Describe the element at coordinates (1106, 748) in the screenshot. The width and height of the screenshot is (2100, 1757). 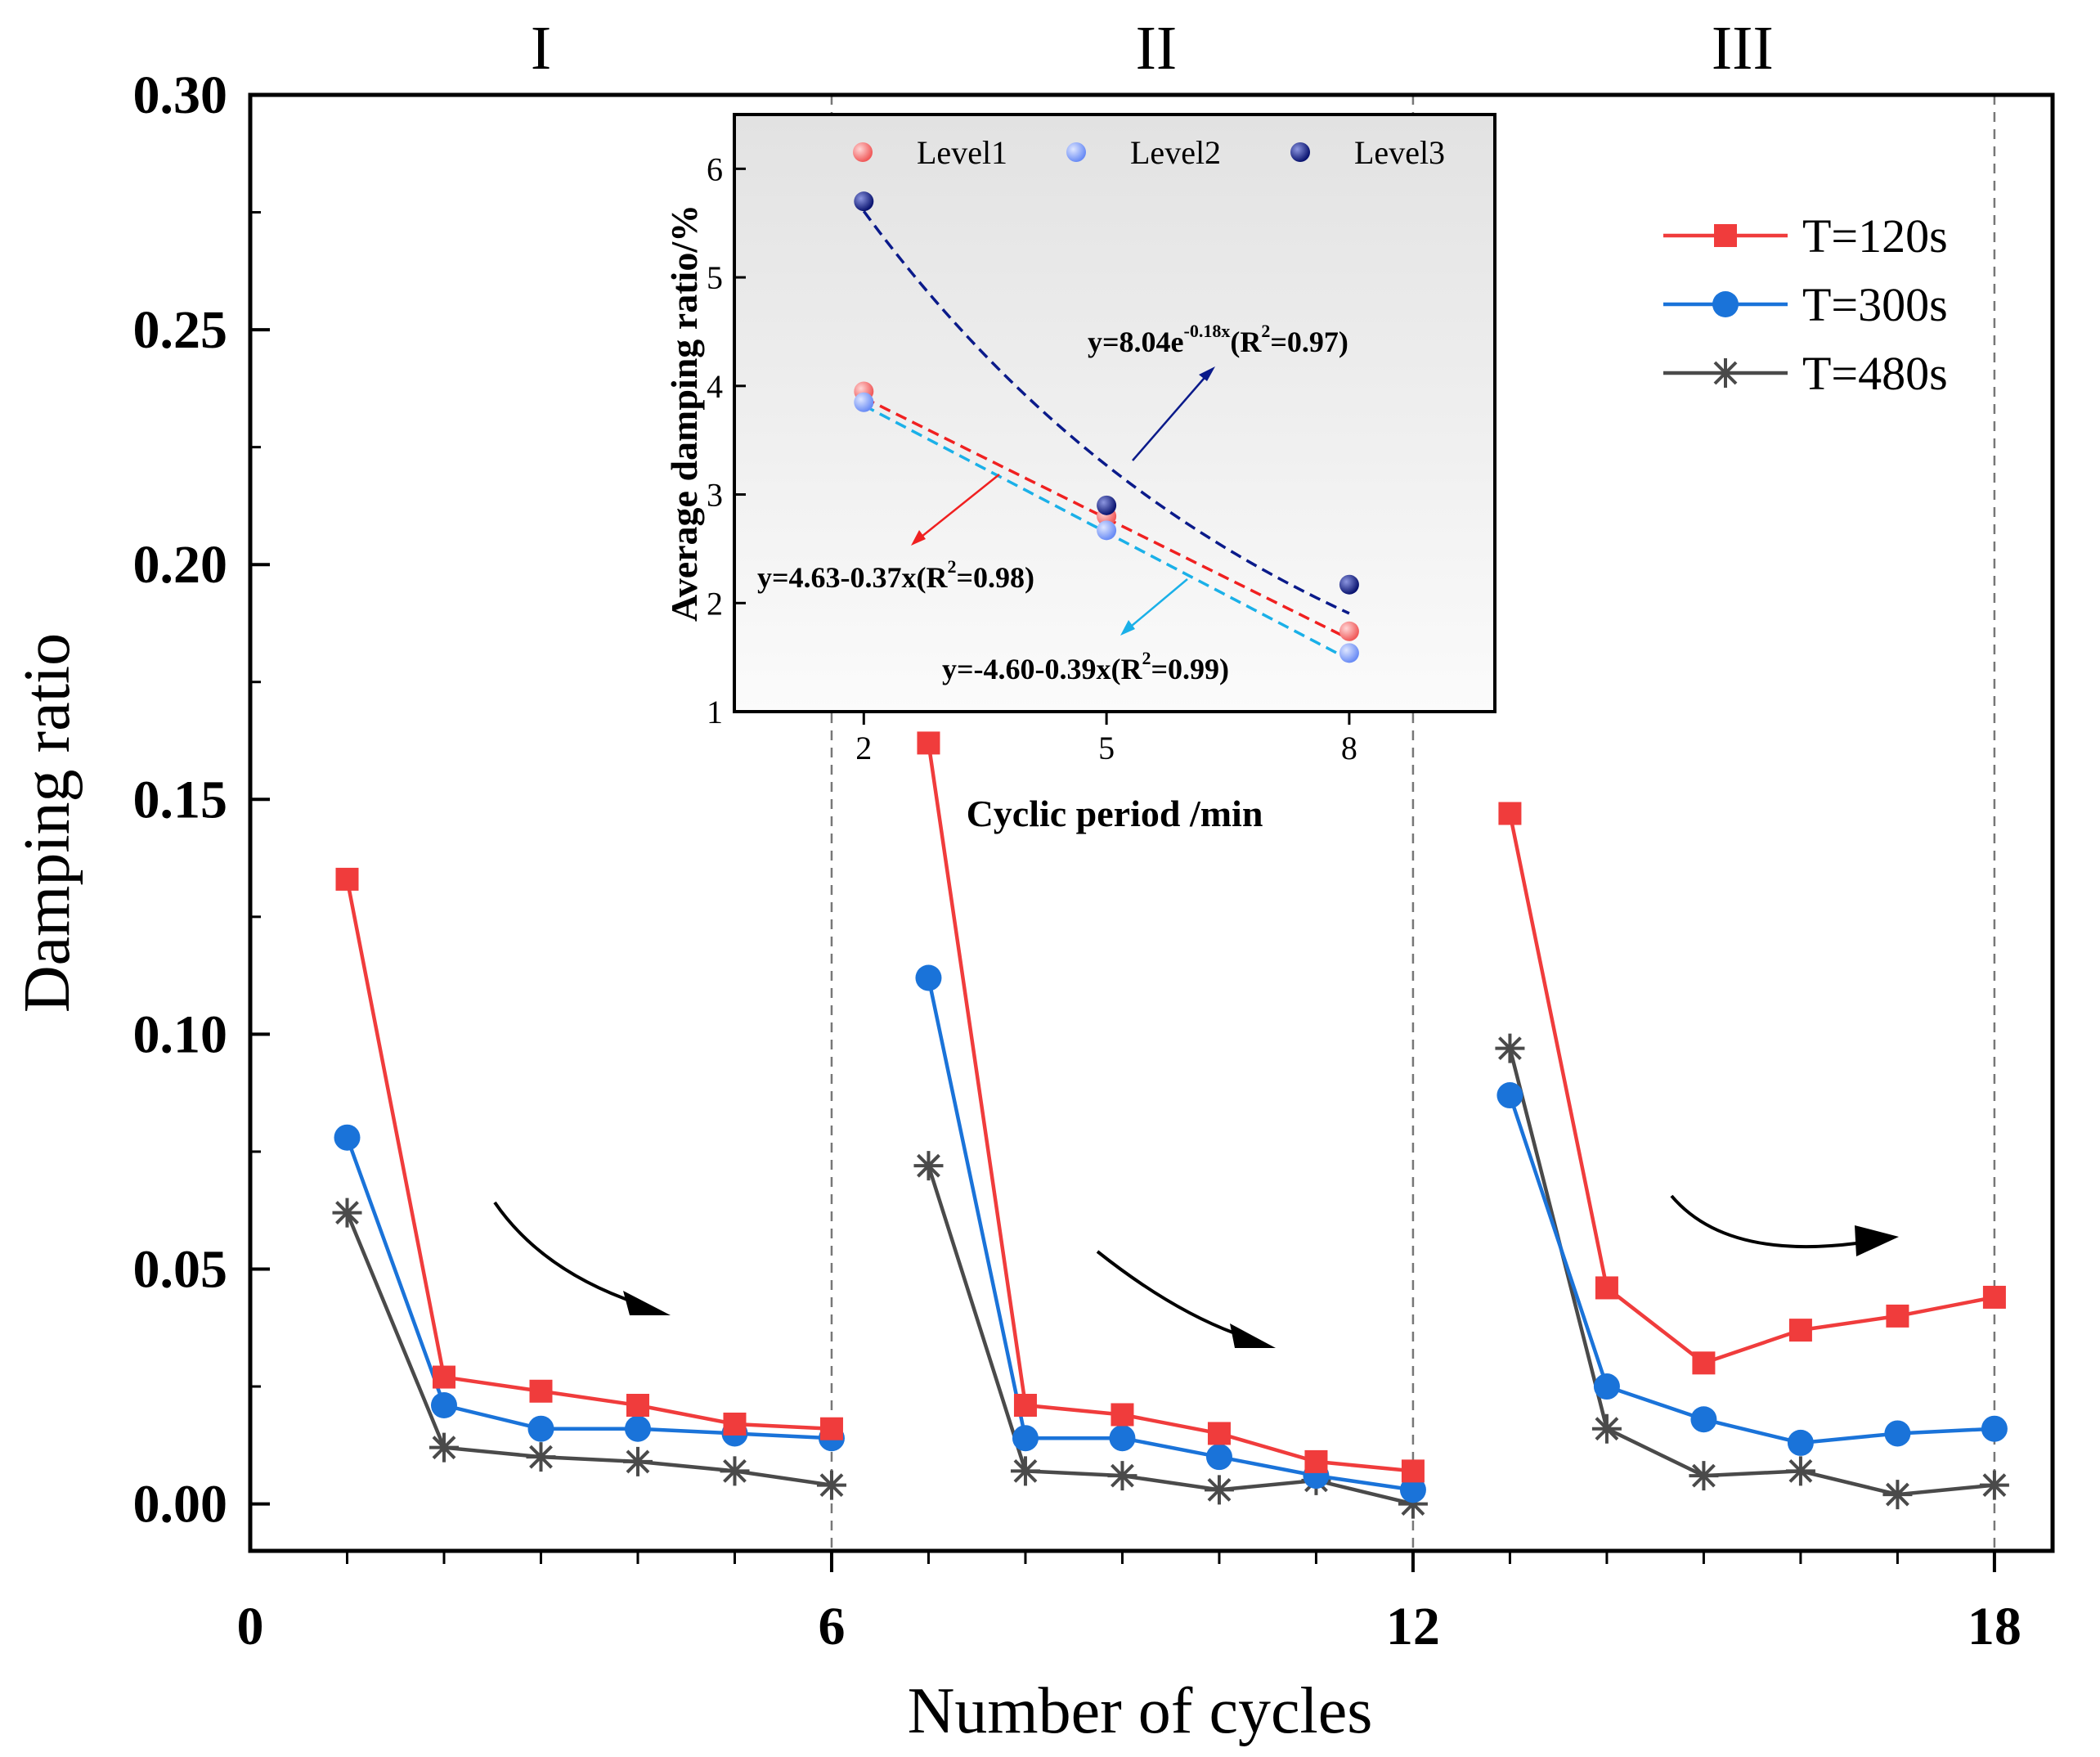
I see `inset-x-tick-label: 5` at that location.